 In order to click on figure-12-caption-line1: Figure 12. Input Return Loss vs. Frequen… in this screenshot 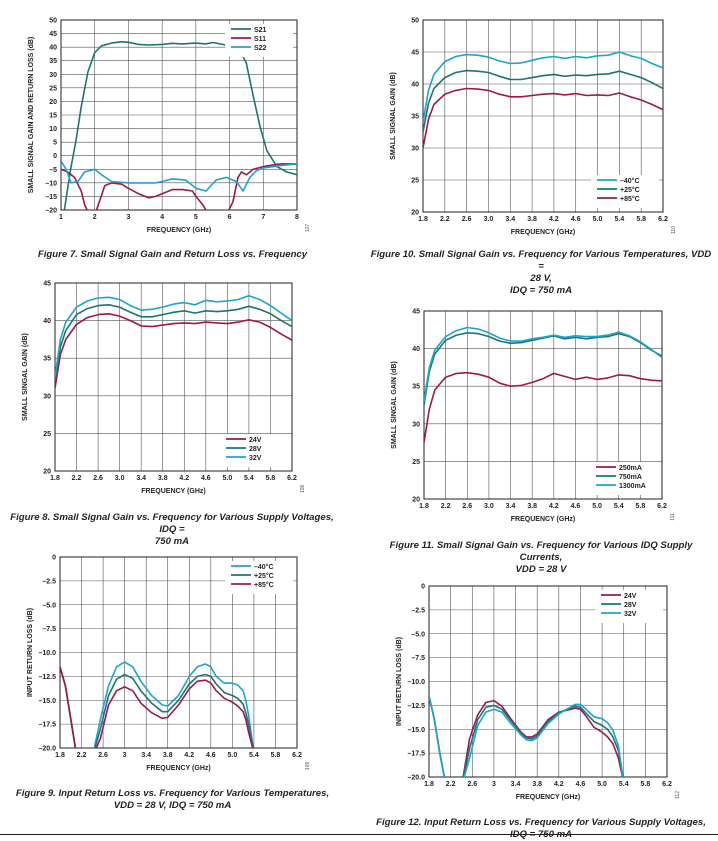, I will do `click(541, 822)`.